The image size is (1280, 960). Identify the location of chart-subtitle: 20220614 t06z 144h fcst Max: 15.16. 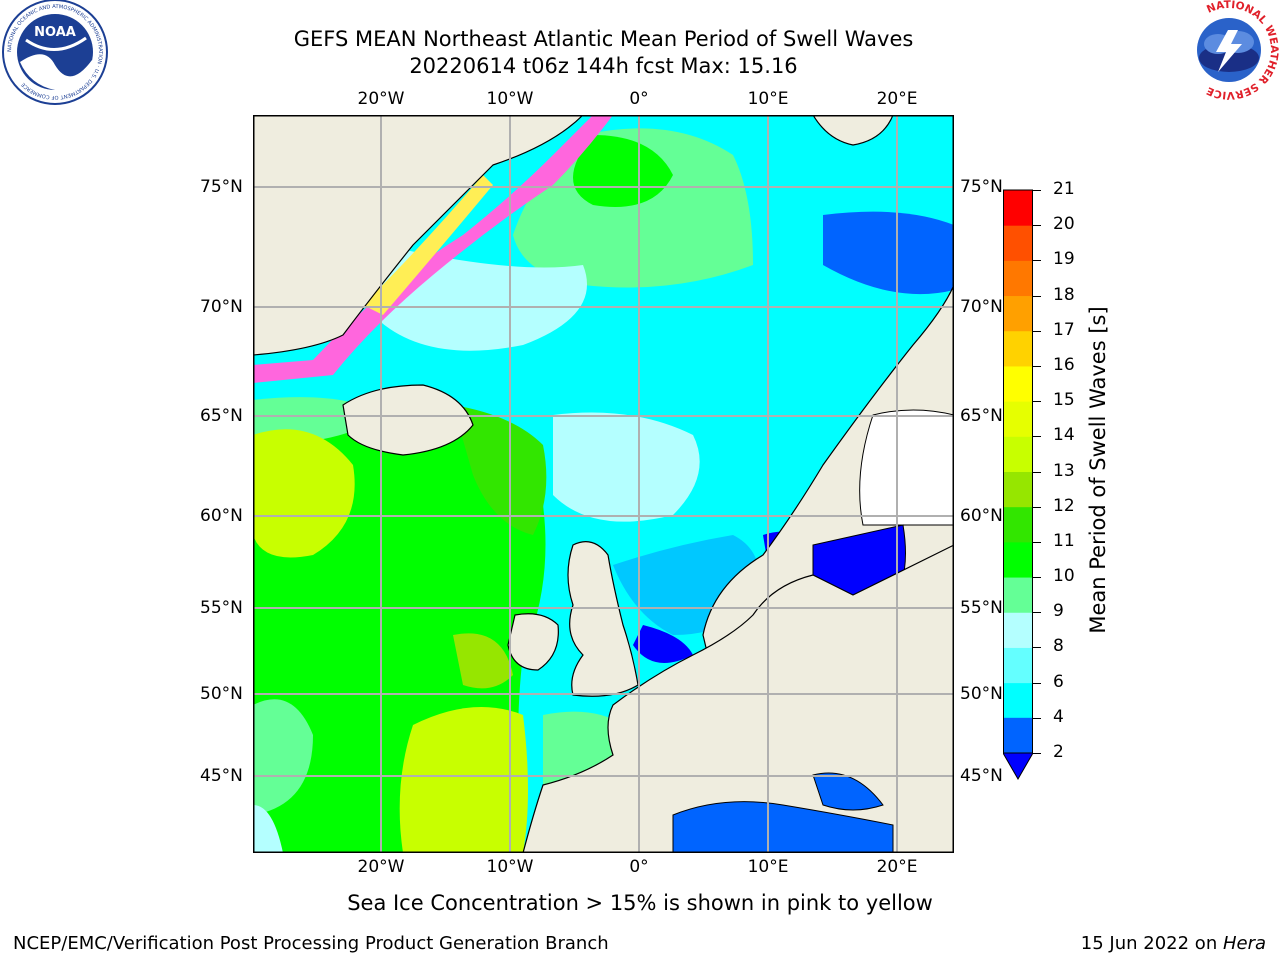
(603, 66).